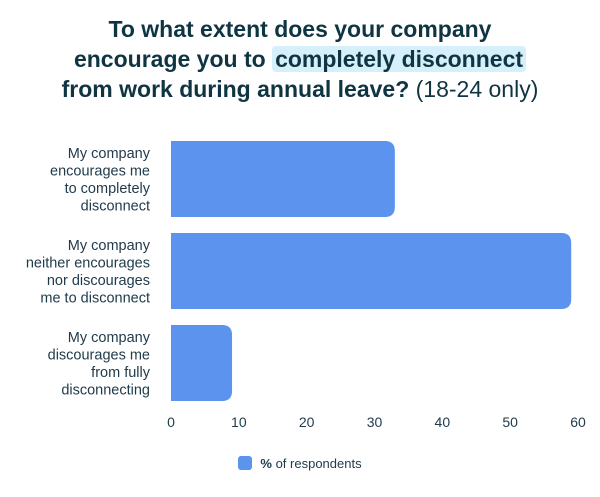 This screenshot has height=497, width=600. Describe the element at coordinates (171, 422) in the screenshot. I see `x-tick-label: 0` at that location.